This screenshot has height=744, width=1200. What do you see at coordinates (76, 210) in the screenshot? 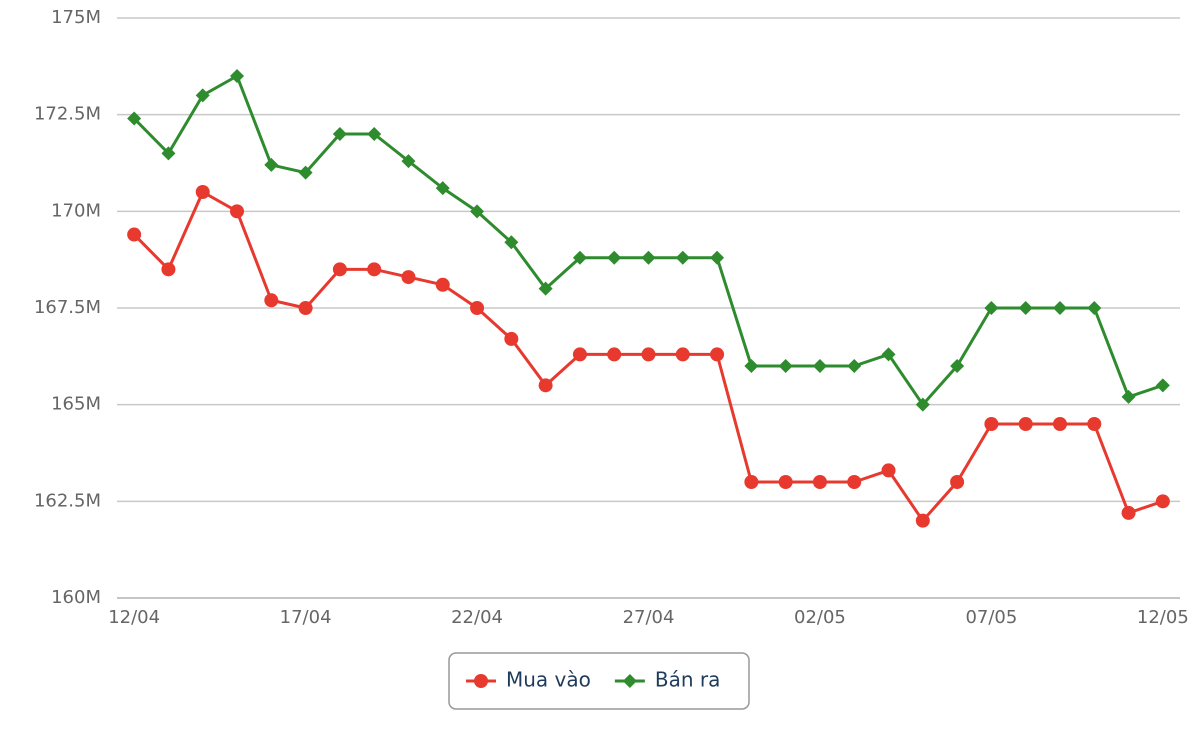
I see `y-tick-label: 170M` at bounding box center [76, 210].